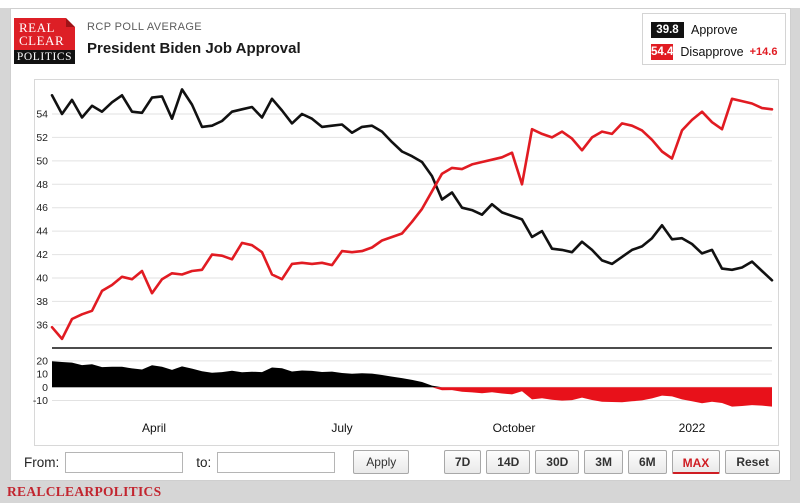 This screenshot has width=800, height=503. What do you see at coordinates (514, 428) in the screenshot?
I see `svg-text: October` at bounding box center [514, 428].